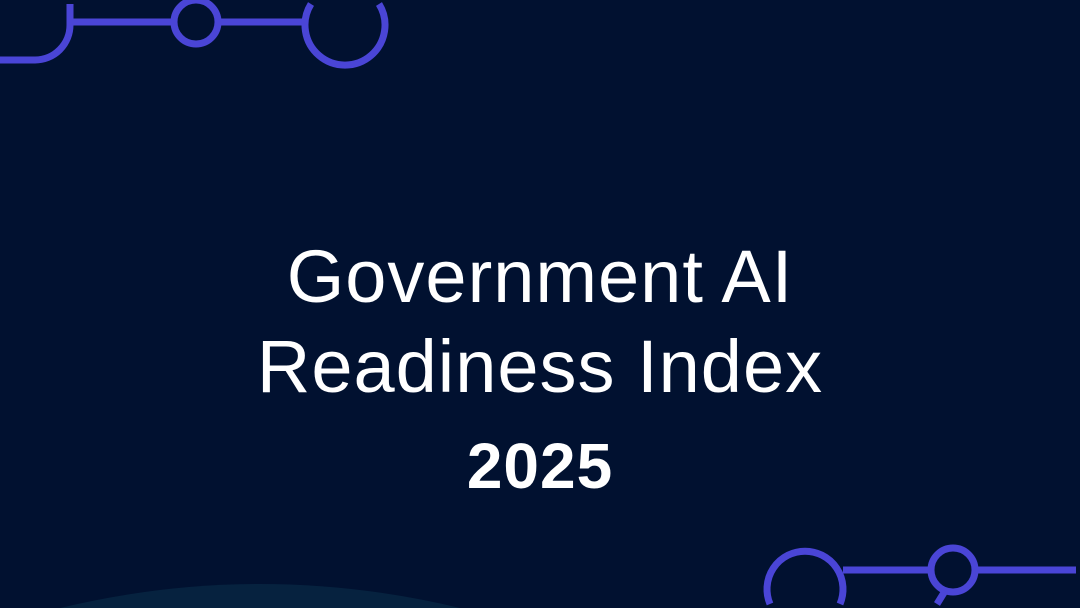  Describe the element at coordinates (260, 596) in the screenshot. I see `glow-arc` at that location.